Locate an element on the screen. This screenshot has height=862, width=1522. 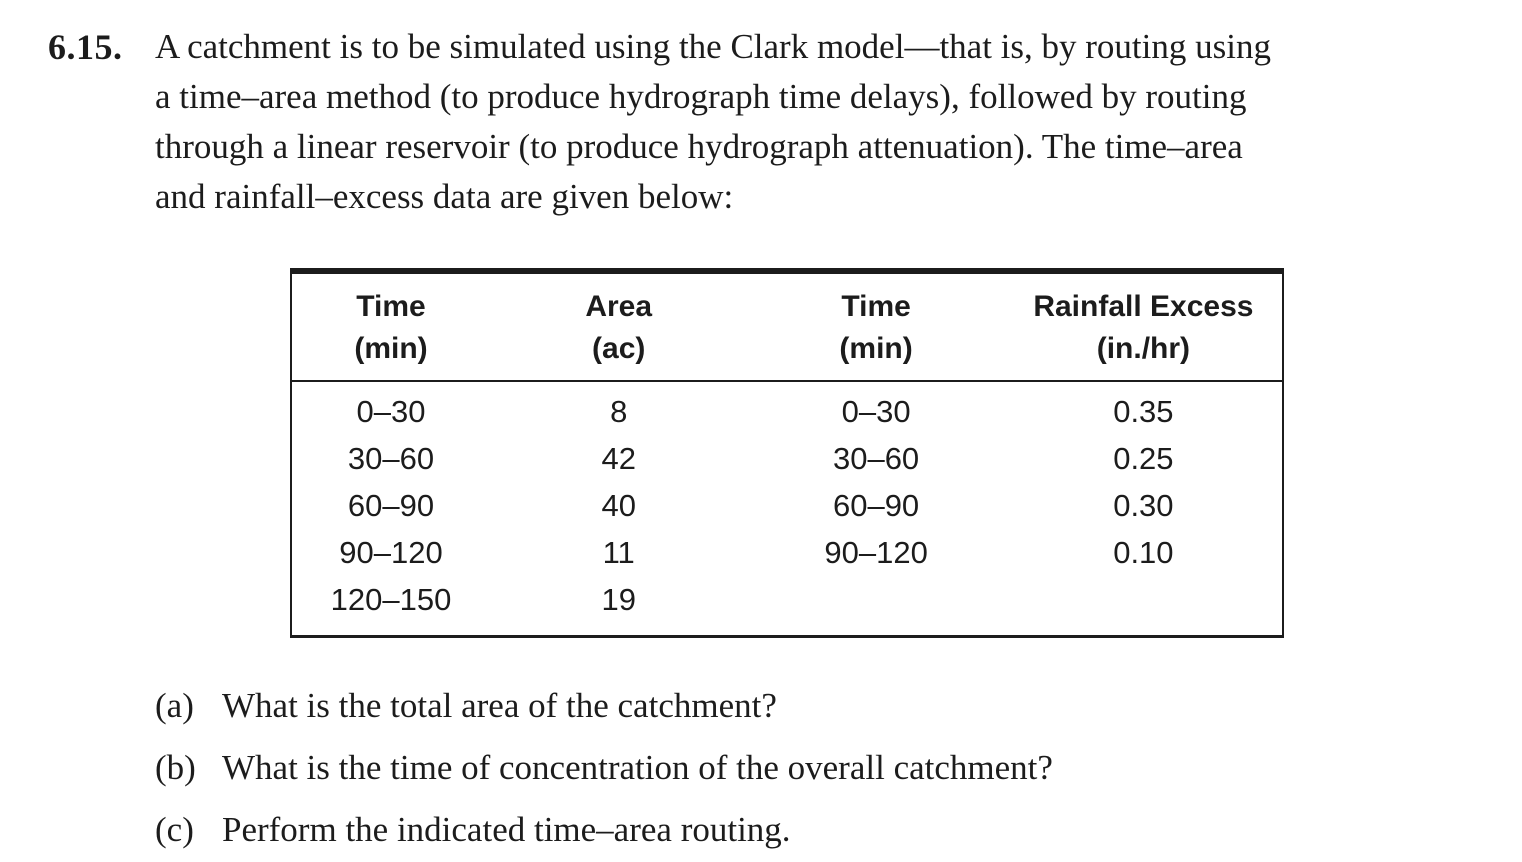
question-text: What is the total area of the catchment? is located at coordinates (499, 705).